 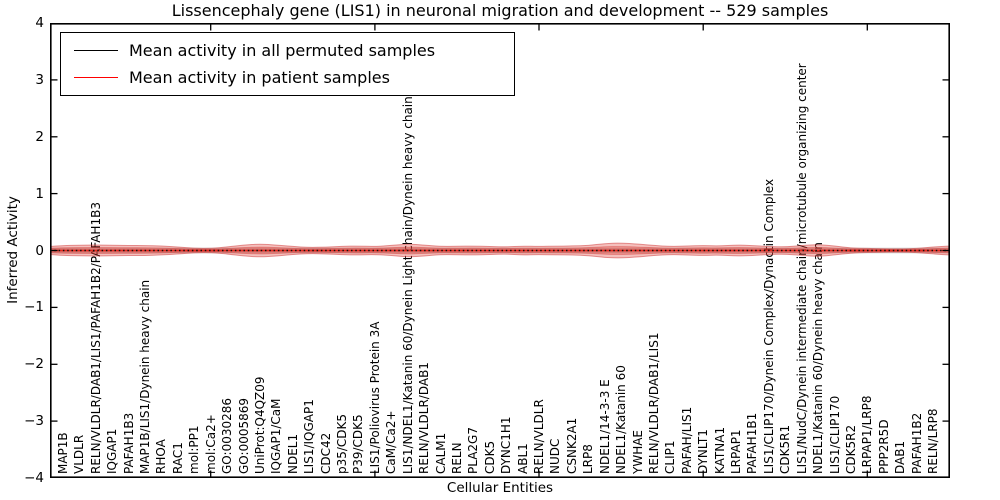 What do you see at coordinates (96, 50) in the screenshot?
I see `permuted-line-swatch` at bounding box center [96, 50].